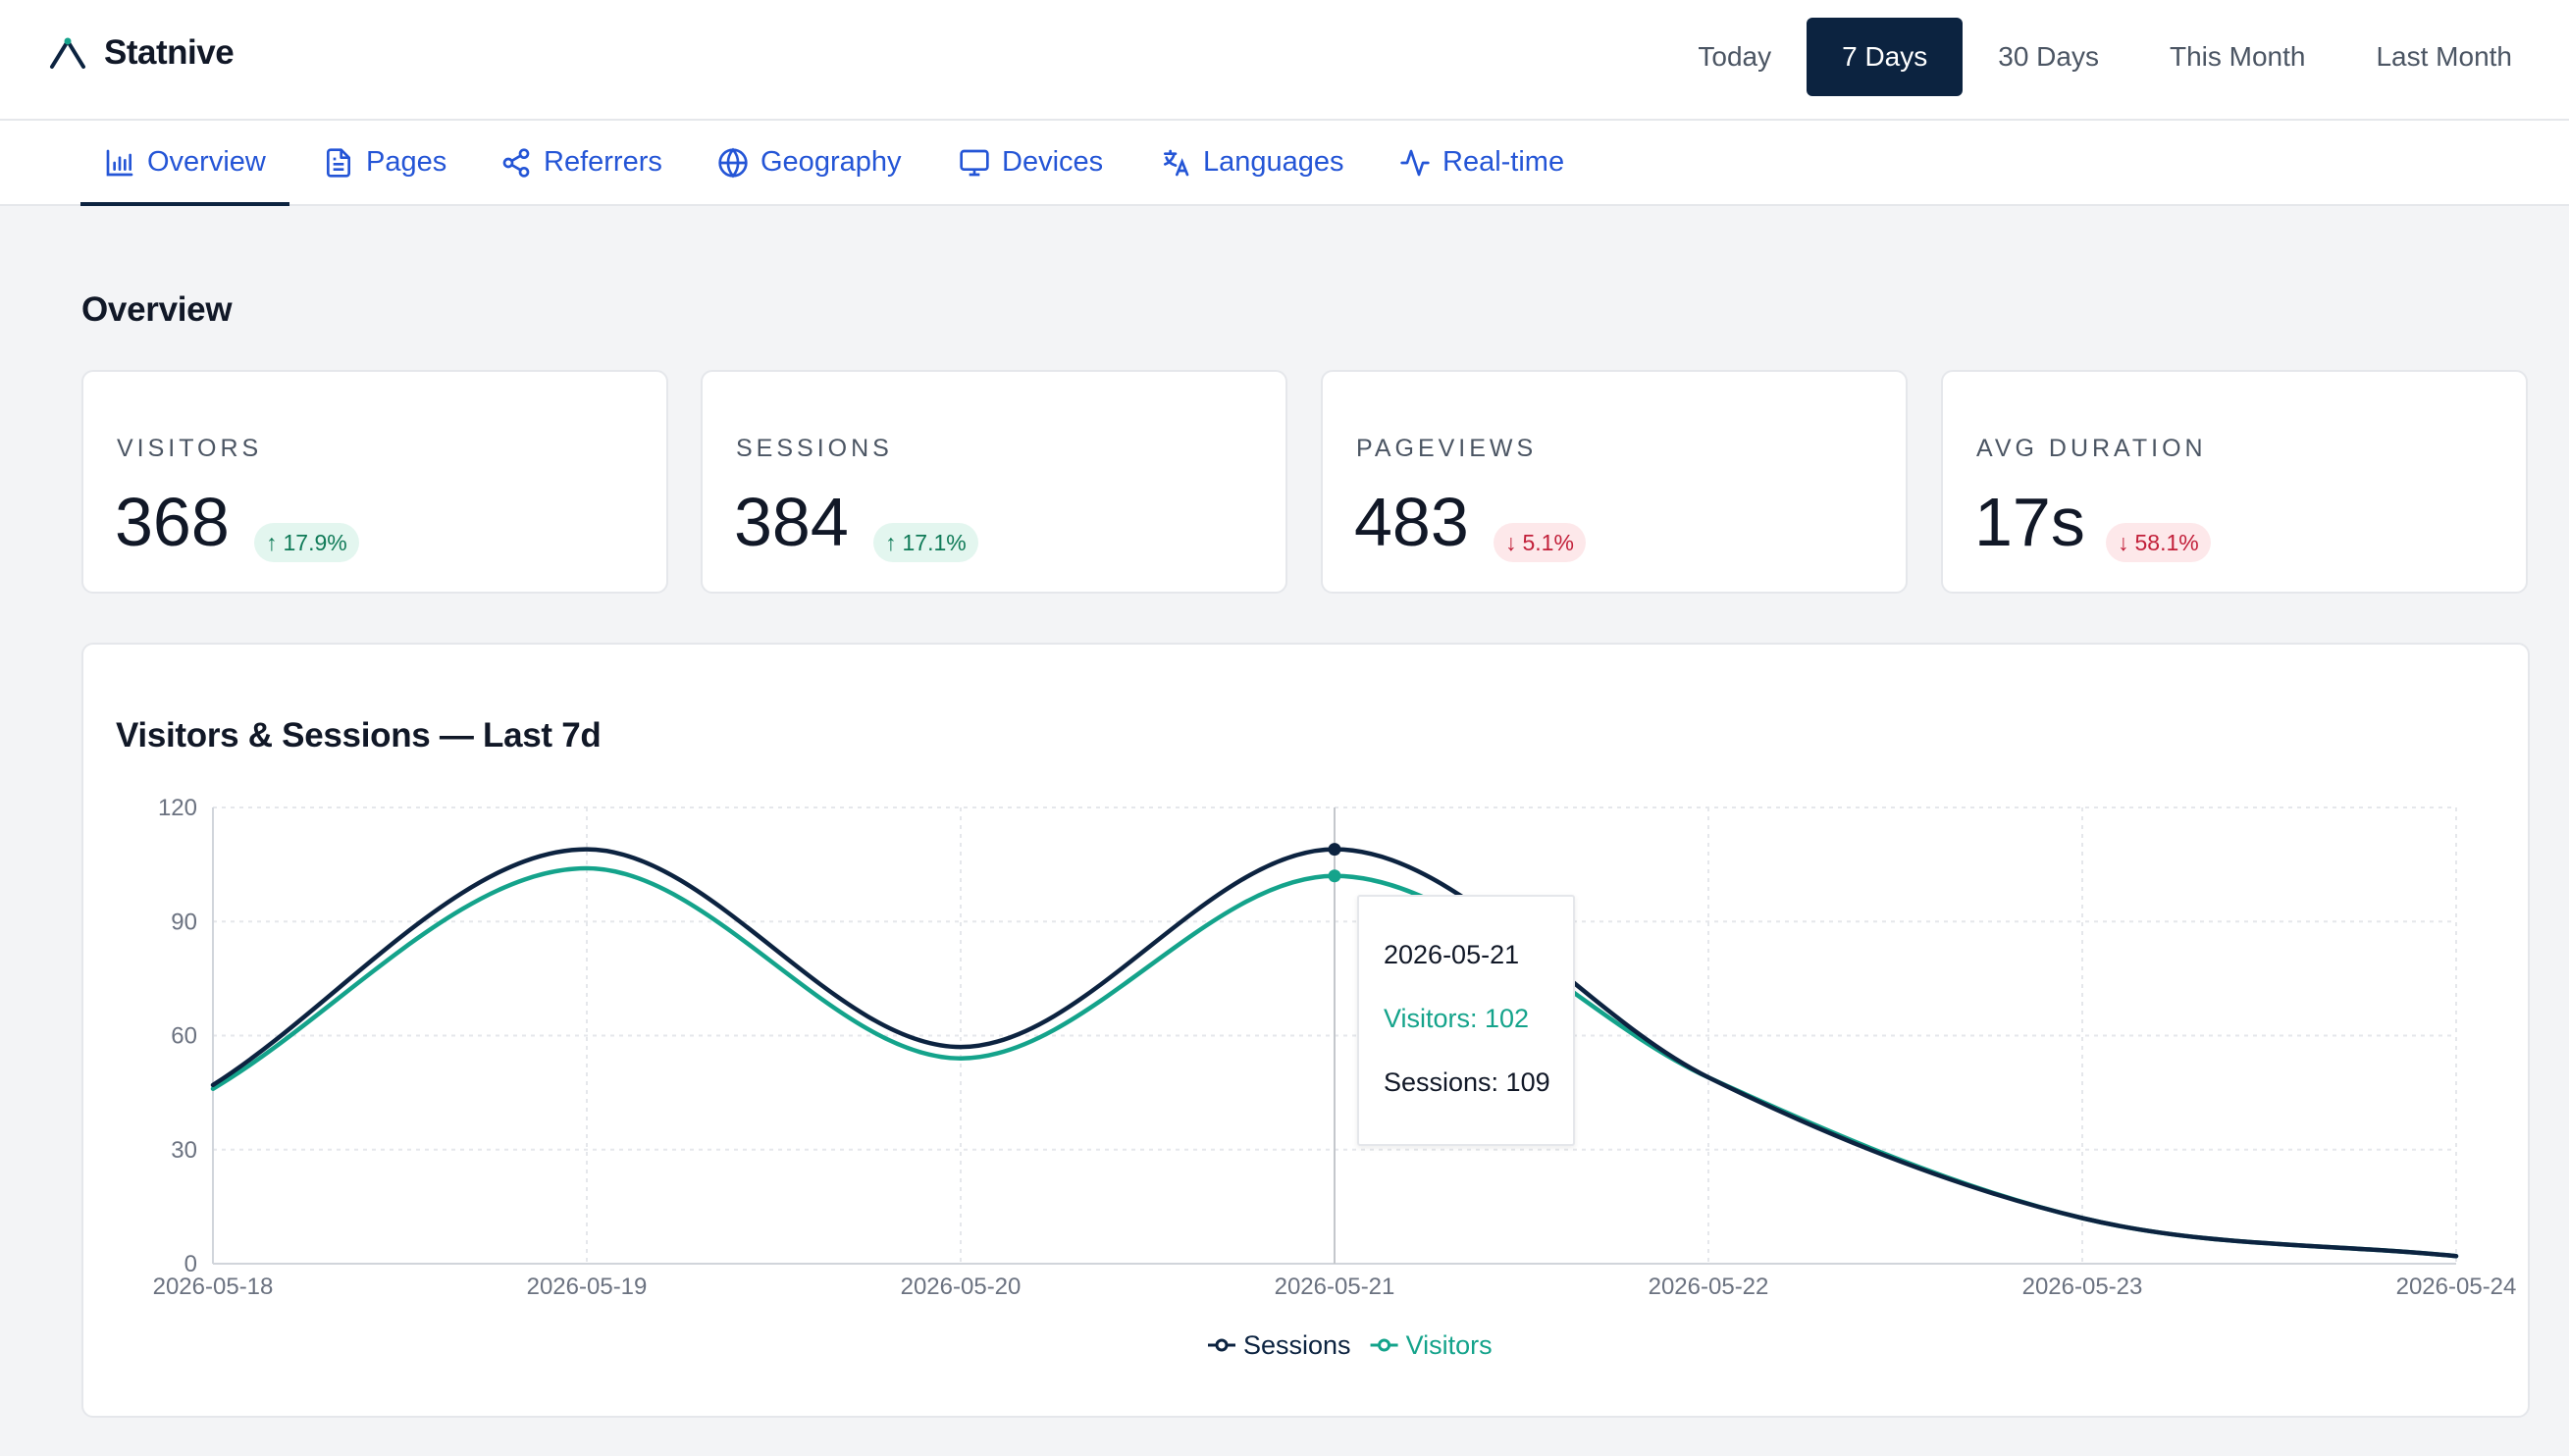  I want to click on x-tick-label: 2026-05-24, so click(2456, 1287).